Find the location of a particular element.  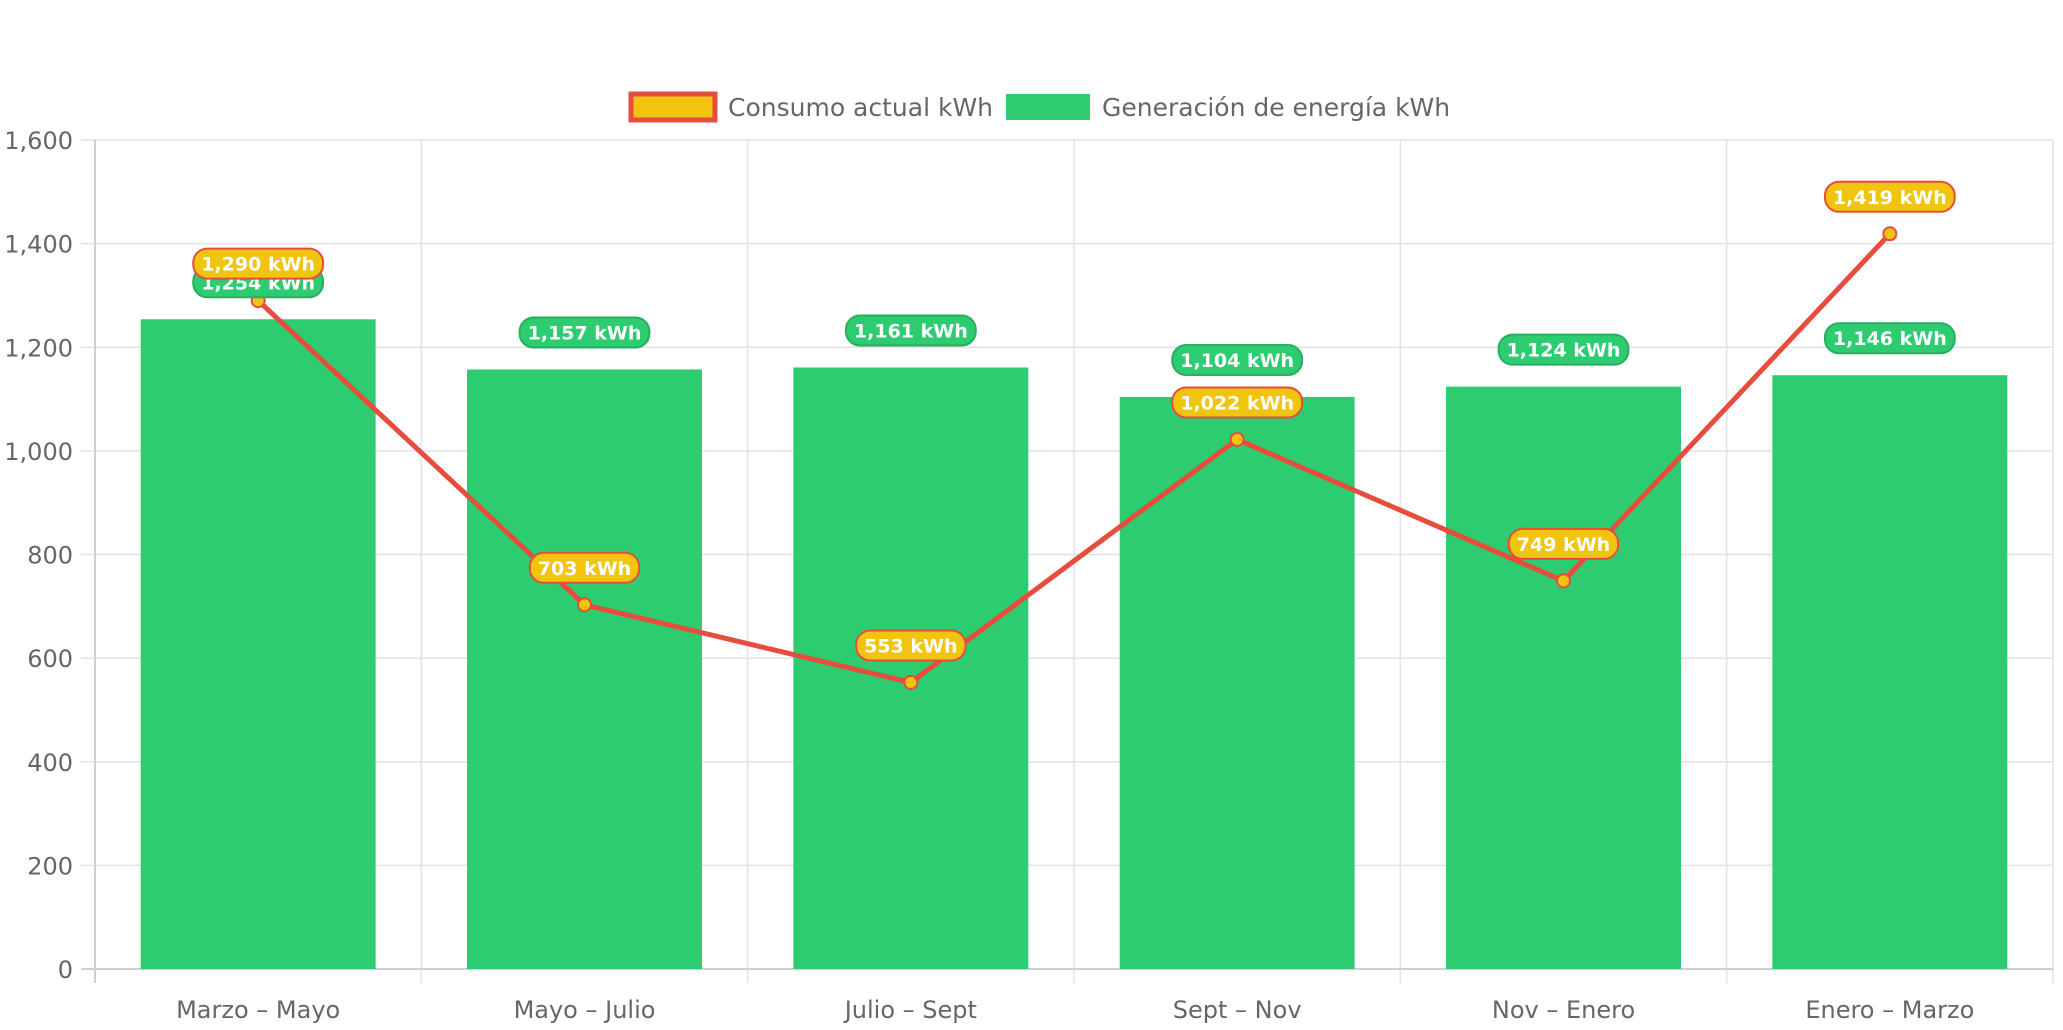

data-label: 1,419 kWh is located at coordinates (1889, 196).